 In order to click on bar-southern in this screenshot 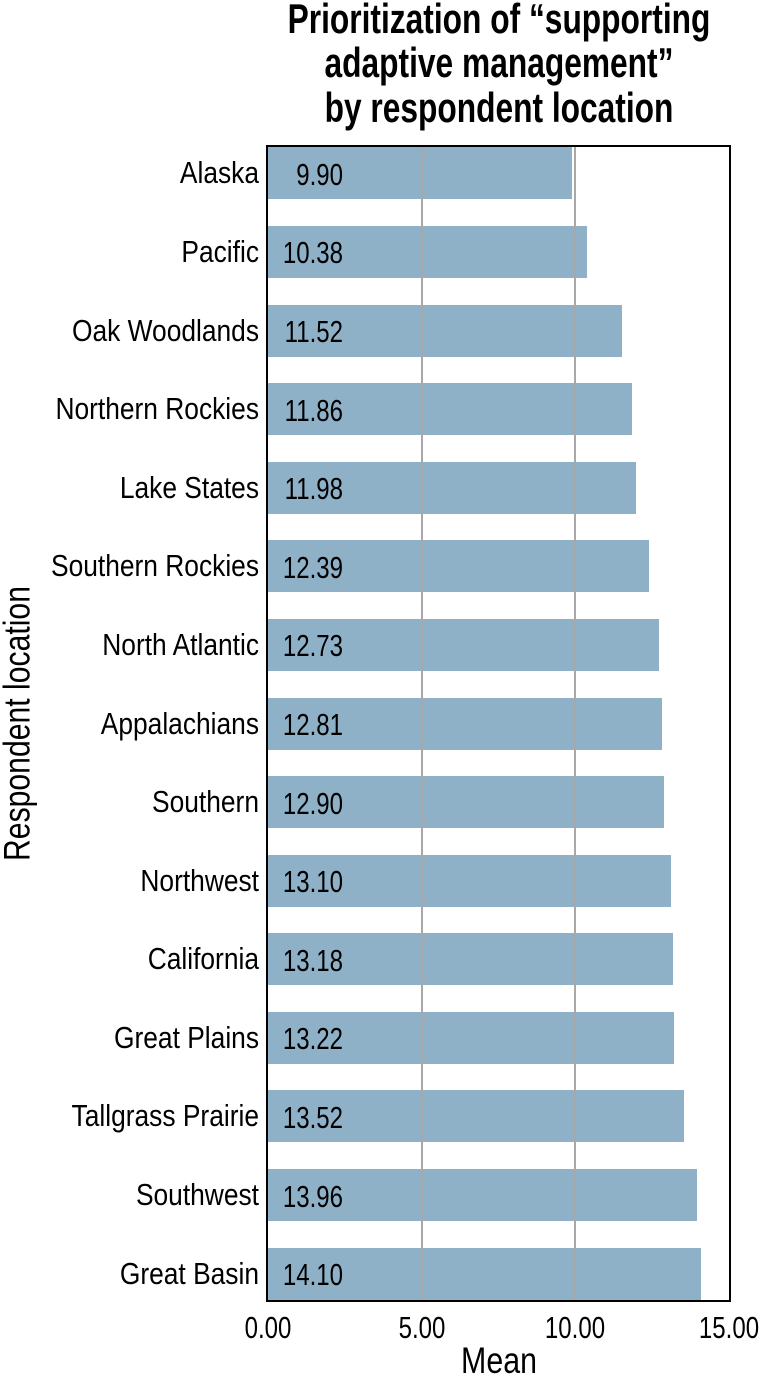, I will do `click(466, 802)`.